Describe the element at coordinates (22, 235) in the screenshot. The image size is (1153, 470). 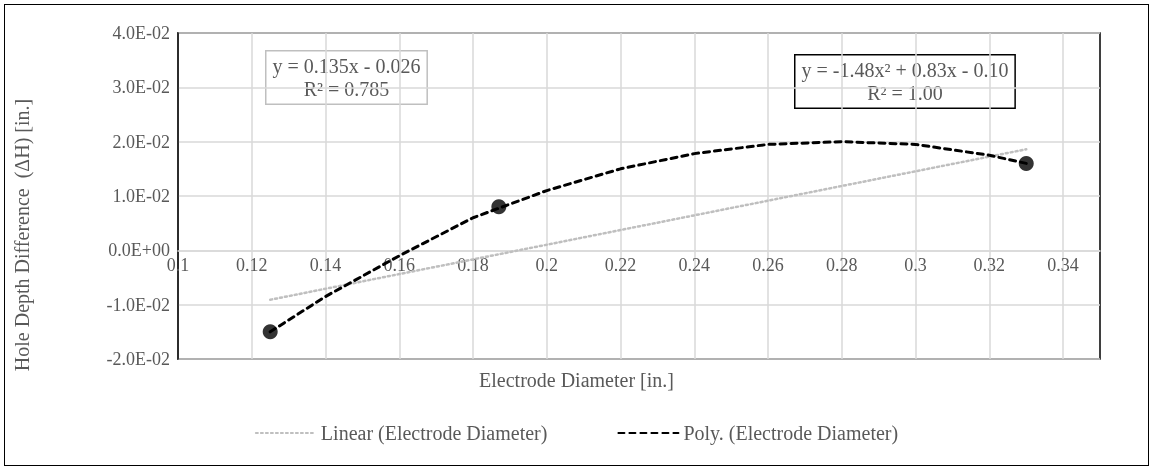
I see `y-axis-title: Hole Depth Difference (ΔH) [in.]` at that location.